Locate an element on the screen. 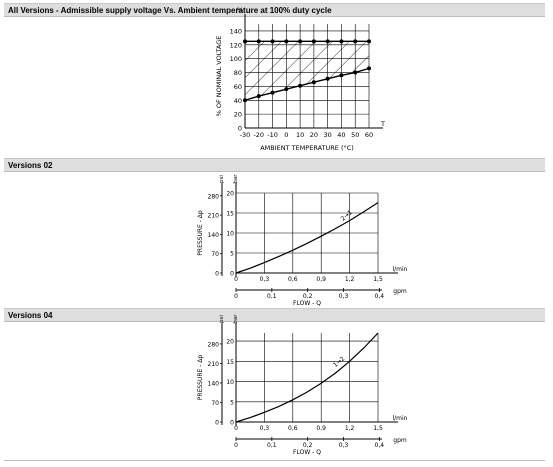  y-tick-label: 60 is located at coordinates (238, 87).